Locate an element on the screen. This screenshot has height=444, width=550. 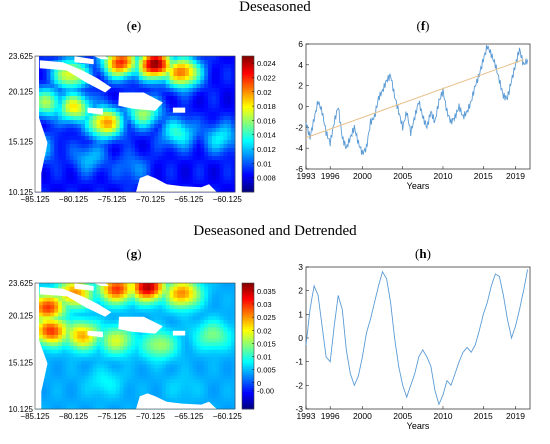
x-tick-label: 2019 is located at coordinates (515, 176).